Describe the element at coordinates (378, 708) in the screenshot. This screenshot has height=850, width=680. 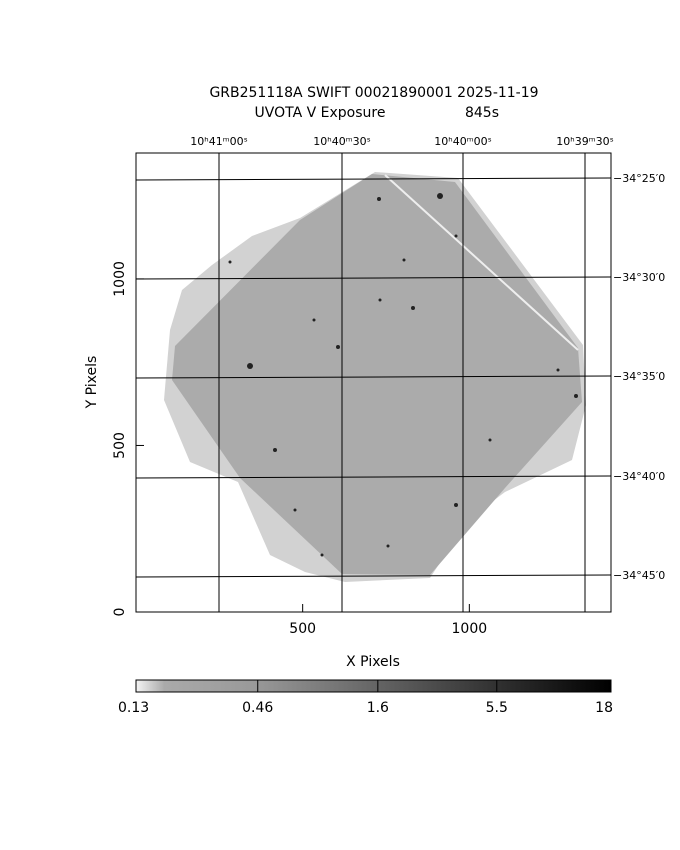
I see `colorbar-tick-label: 1.6` at that location.